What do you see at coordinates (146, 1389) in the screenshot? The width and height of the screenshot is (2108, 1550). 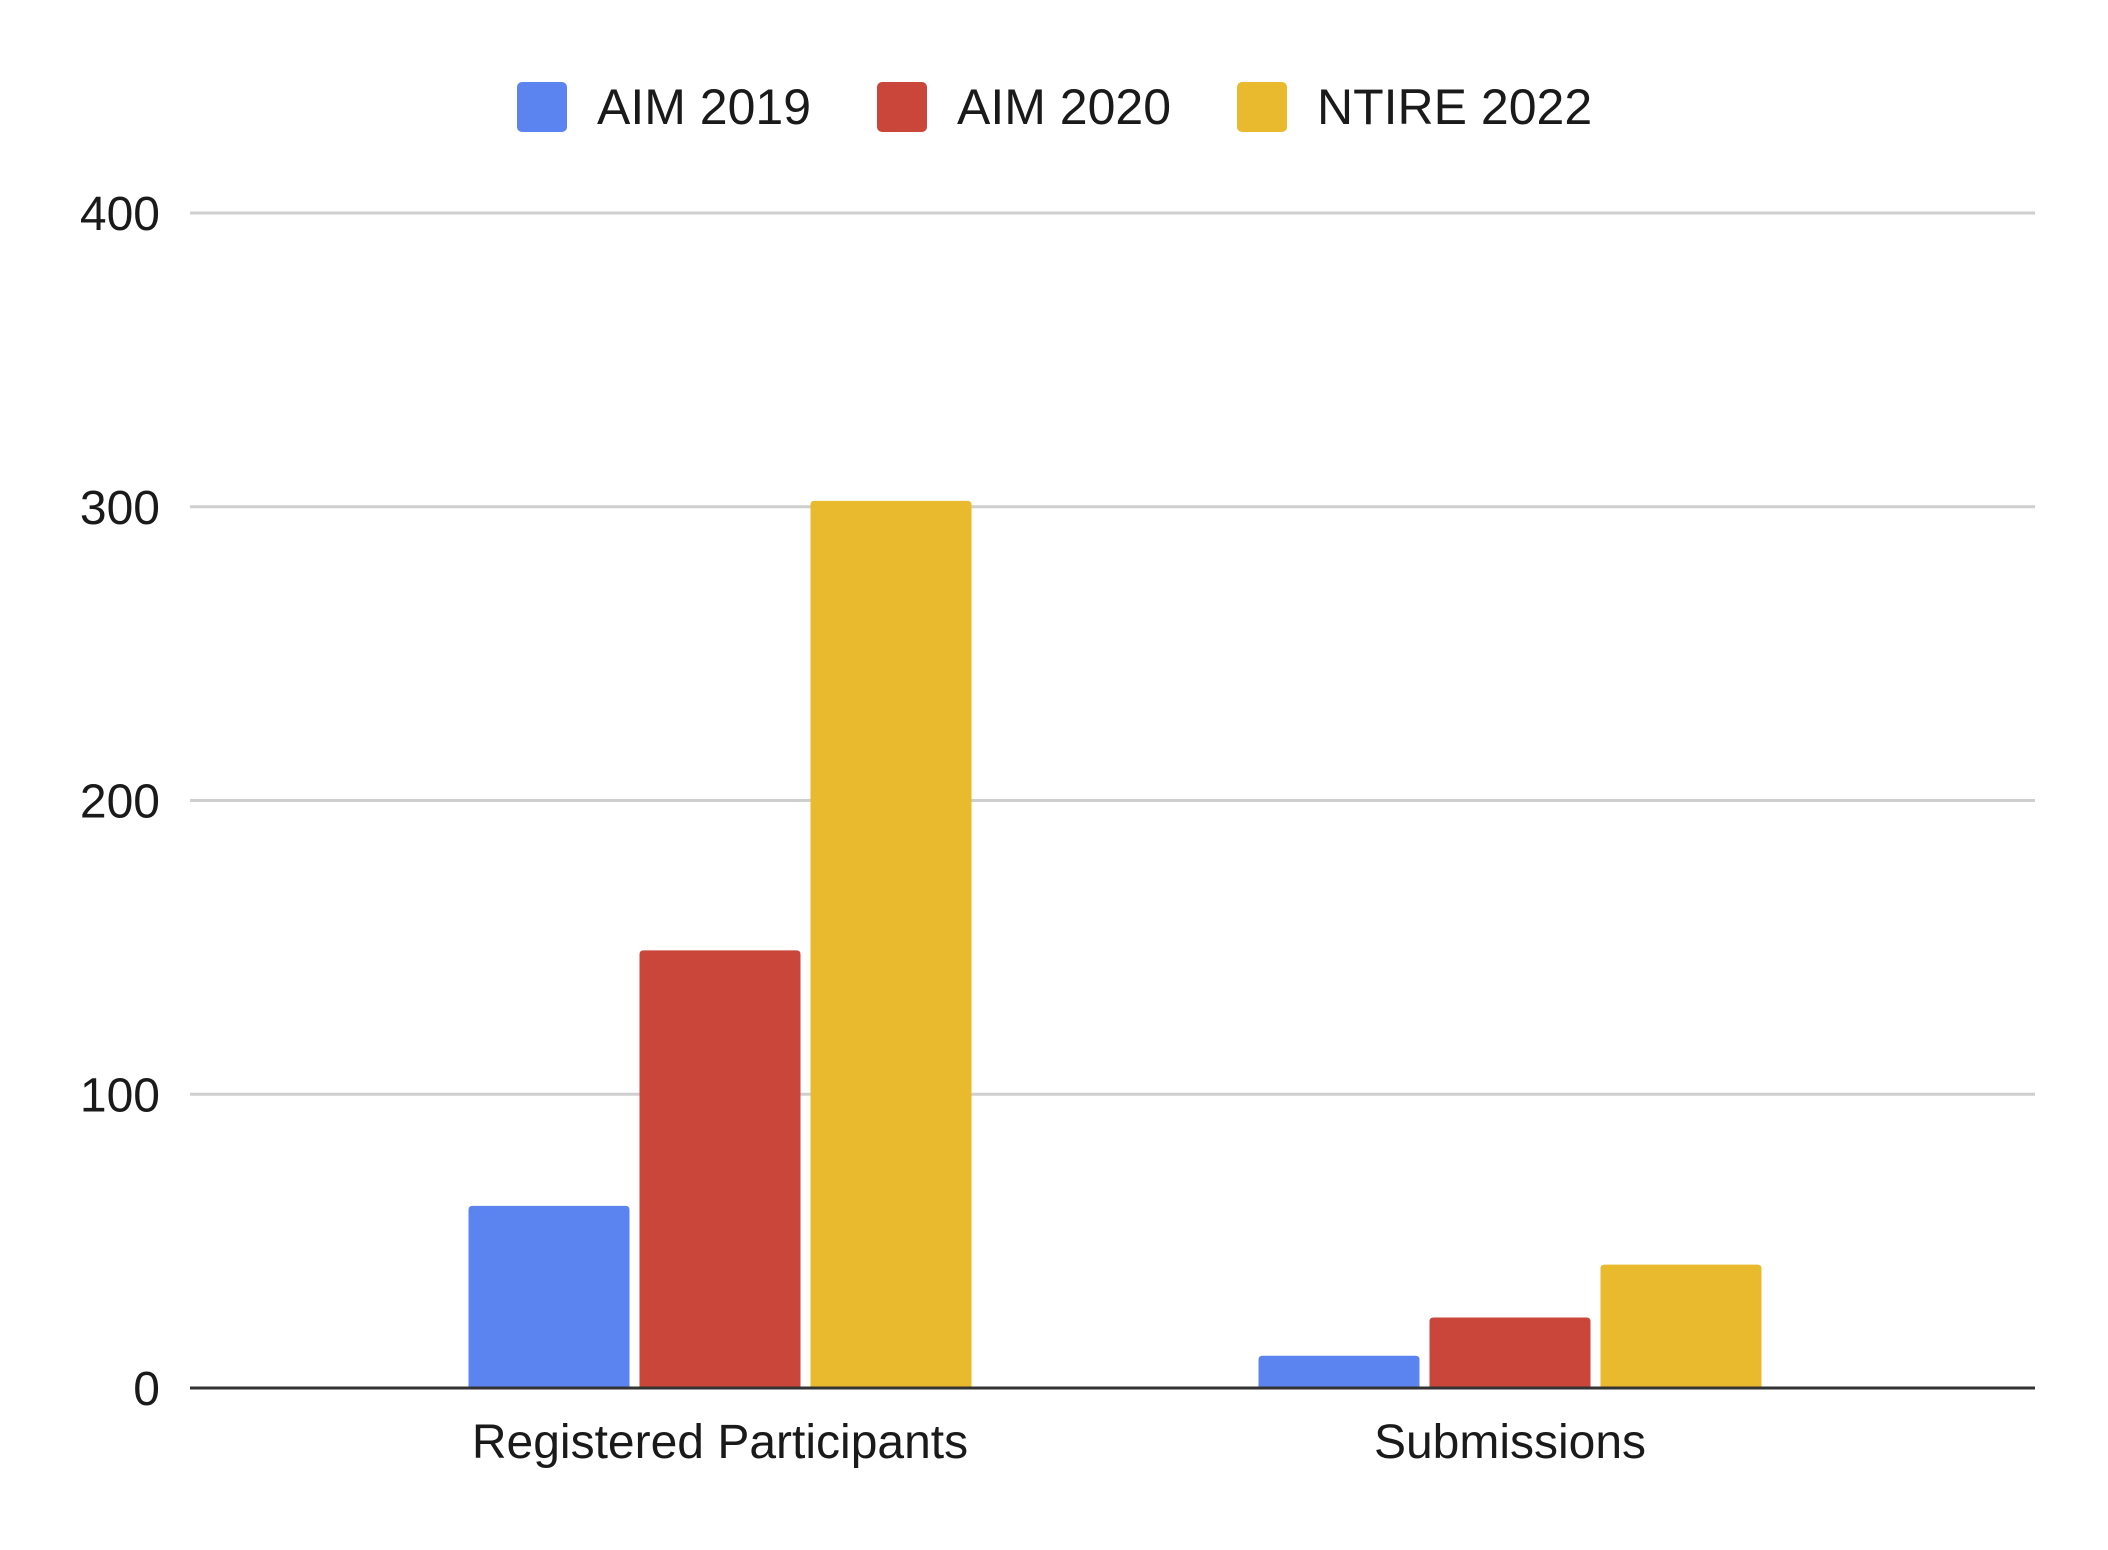 I see `y-tick-label: 0` at bounding box center [146, 1389].